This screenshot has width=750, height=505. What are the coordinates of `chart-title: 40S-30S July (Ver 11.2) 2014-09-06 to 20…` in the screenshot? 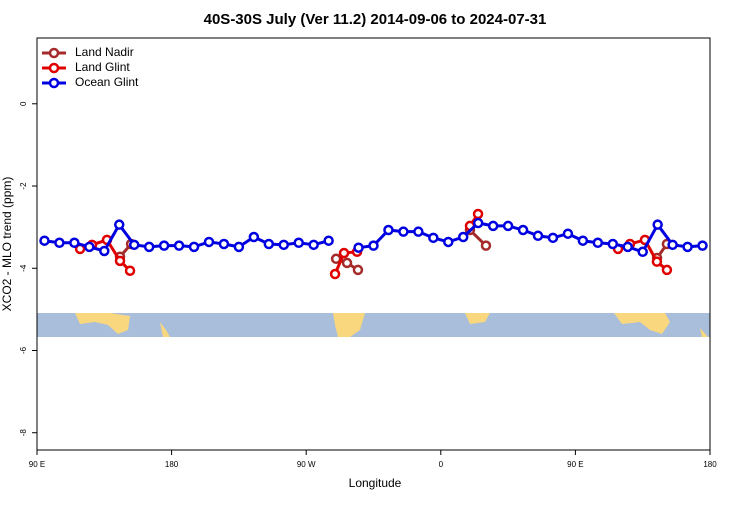 It's located at (375, 19).